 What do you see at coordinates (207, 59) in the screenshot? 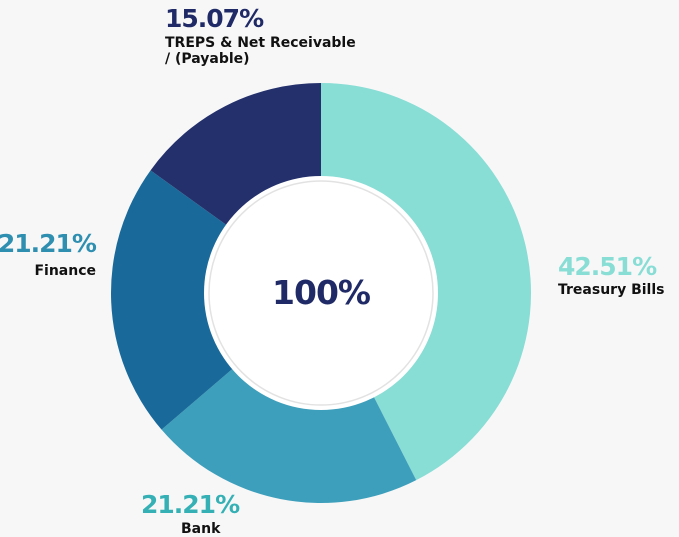
I see `slice-name-label-3-line-1: / (Payable)` at bounding box center [207, 59].